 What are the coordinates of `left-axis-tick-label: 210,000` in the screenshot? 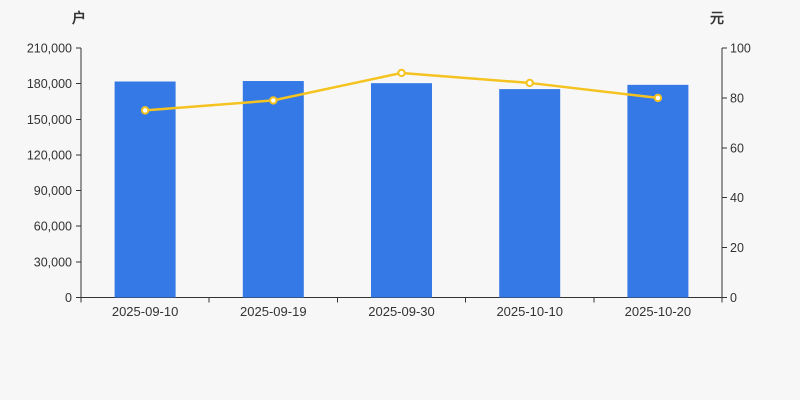 It's located at (49, 49).